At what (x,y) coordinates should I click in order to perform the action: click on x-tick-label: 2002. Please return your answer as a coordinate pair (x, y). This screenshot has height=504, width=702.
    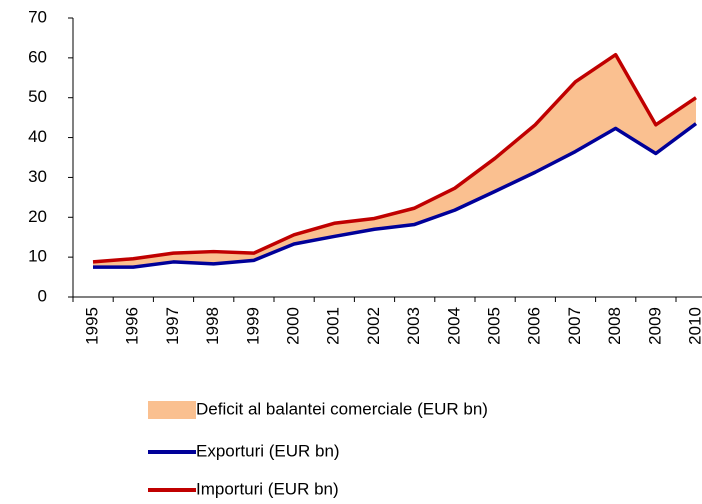
    Looking at the image, I should click on (373, 326).